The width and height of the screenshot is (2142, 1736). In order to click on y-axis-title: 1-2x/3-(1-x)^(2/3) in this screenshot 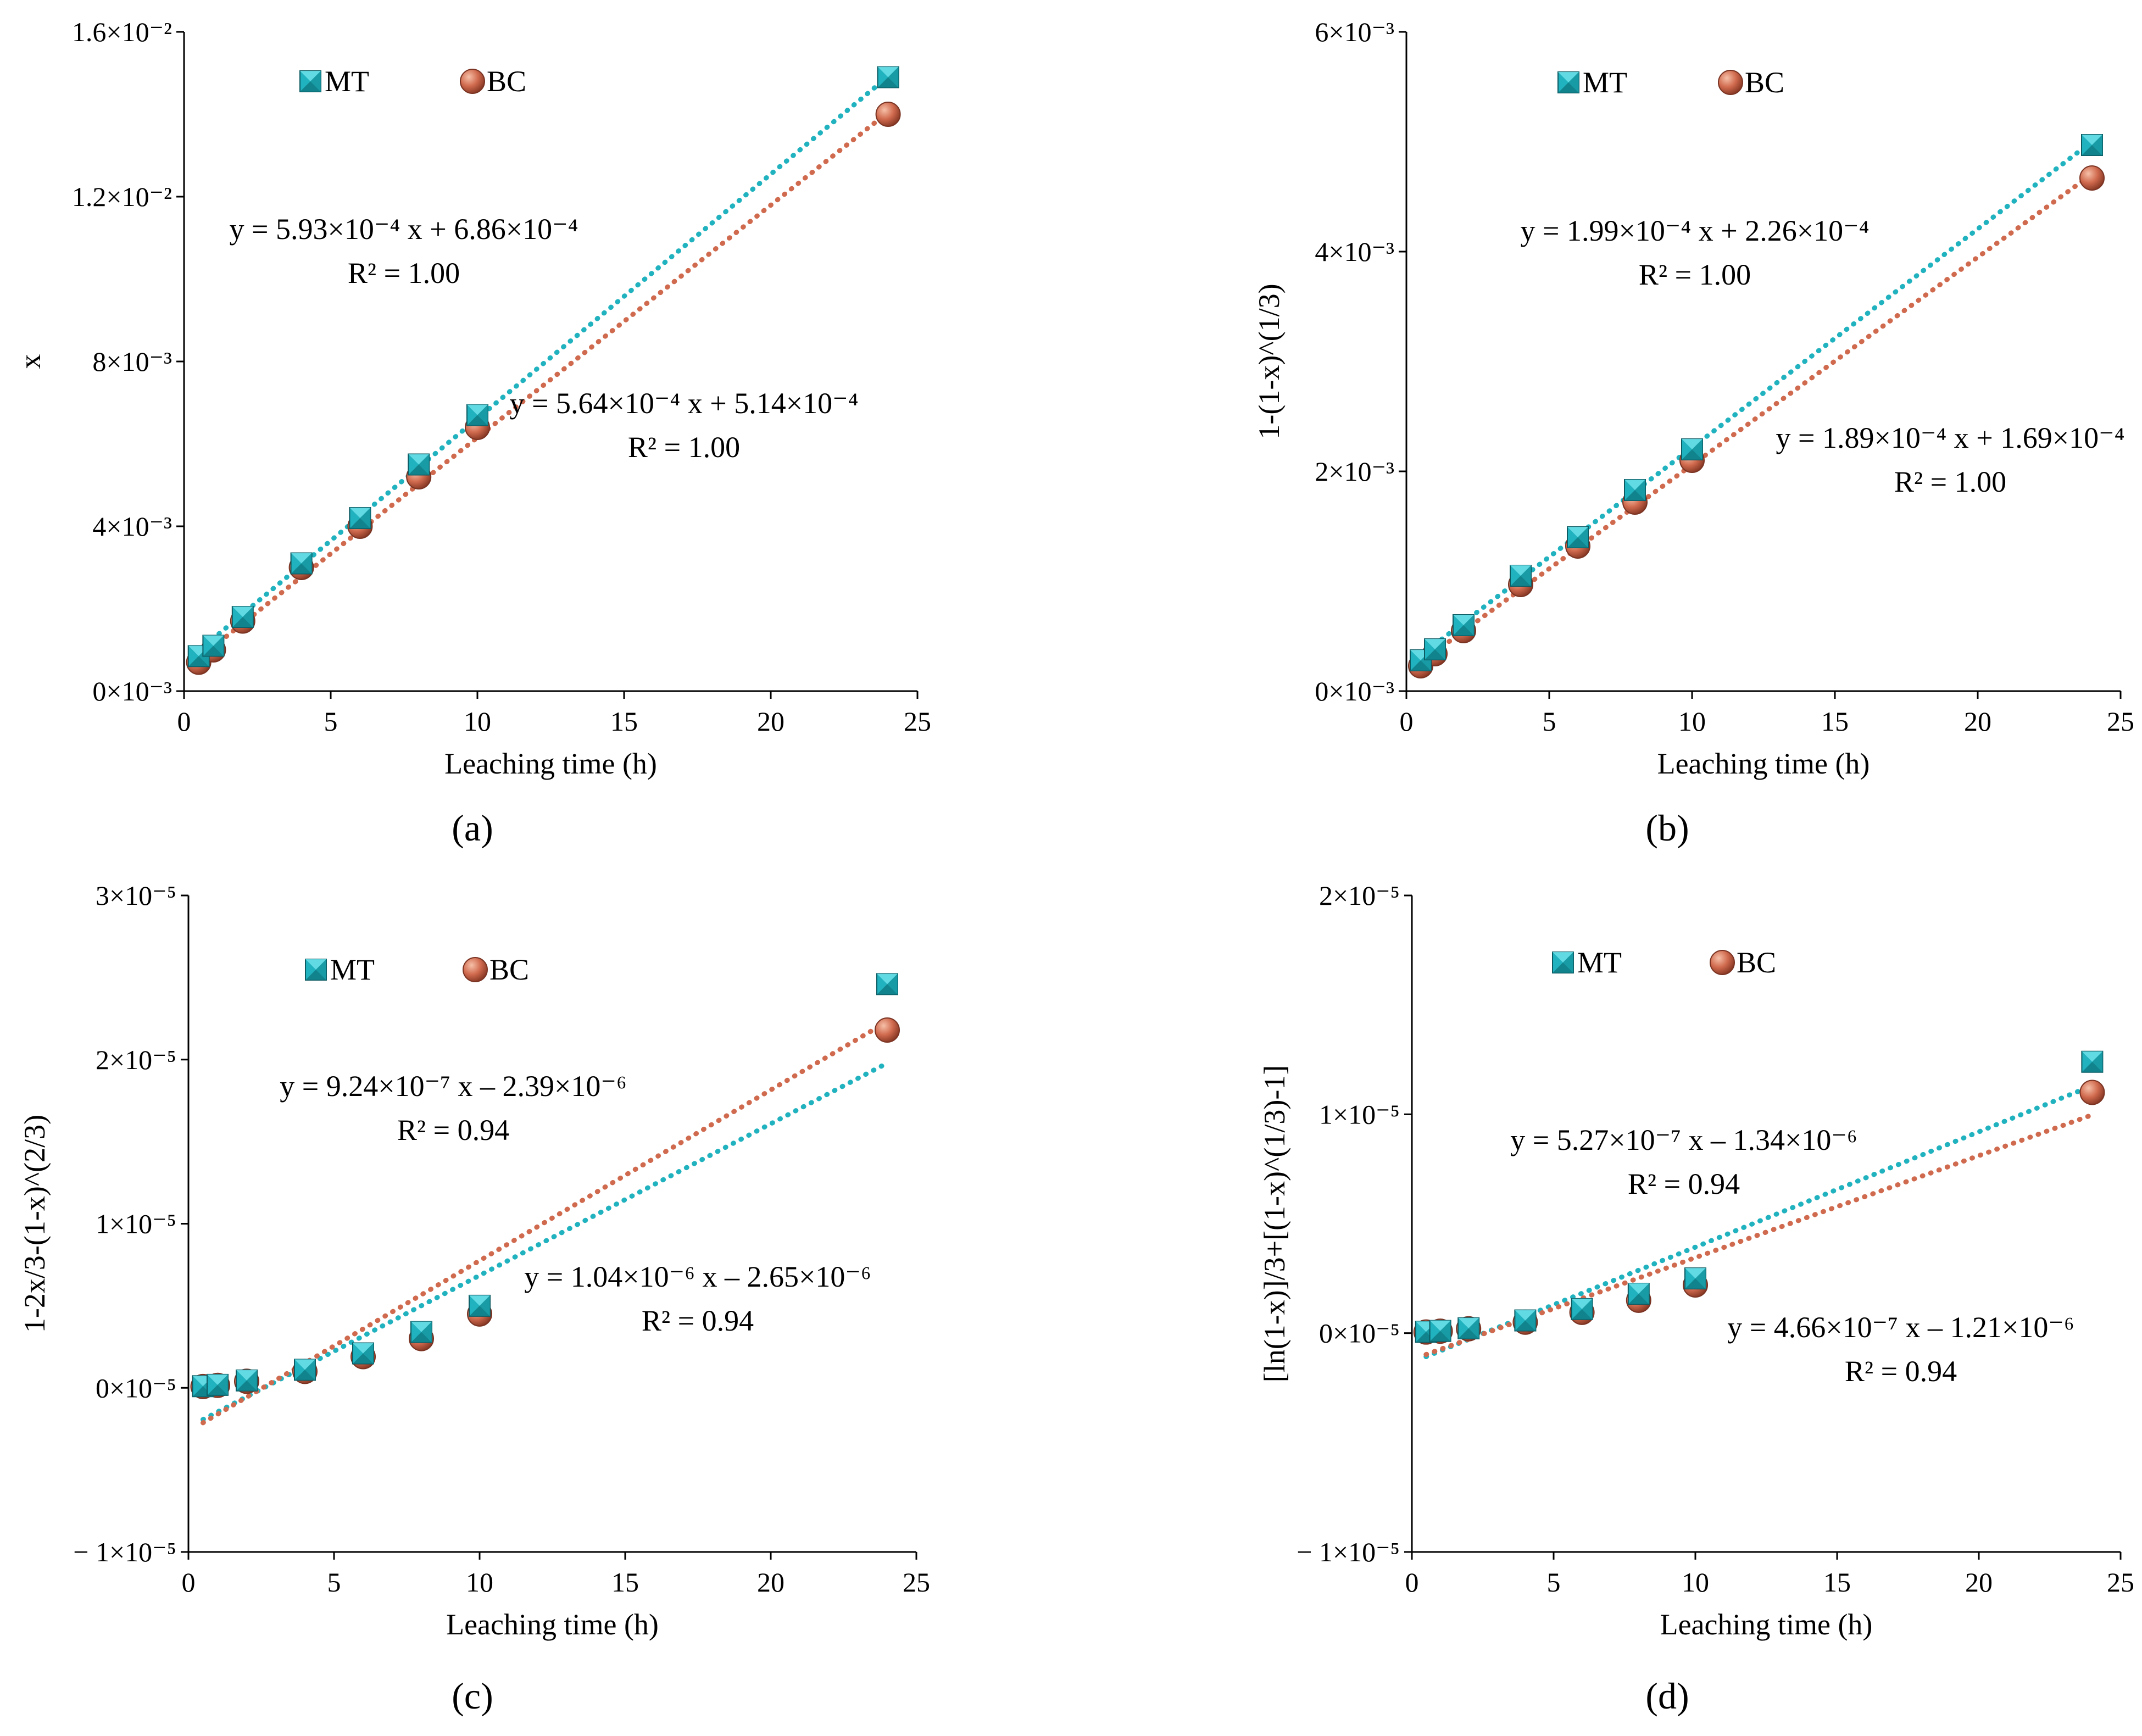, I will do `click(34, 1224)`.